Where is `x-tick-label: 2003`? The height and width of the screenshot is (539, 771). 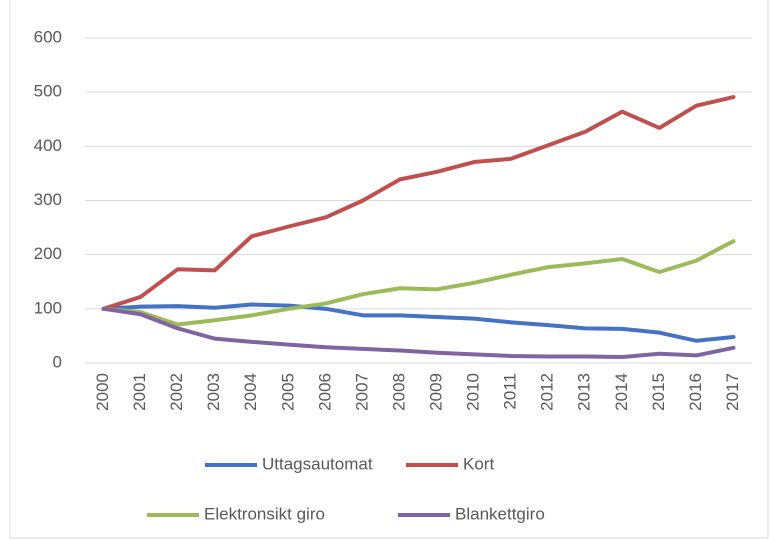 x-tick-label: 2003 is located at coordinates (213, 392).